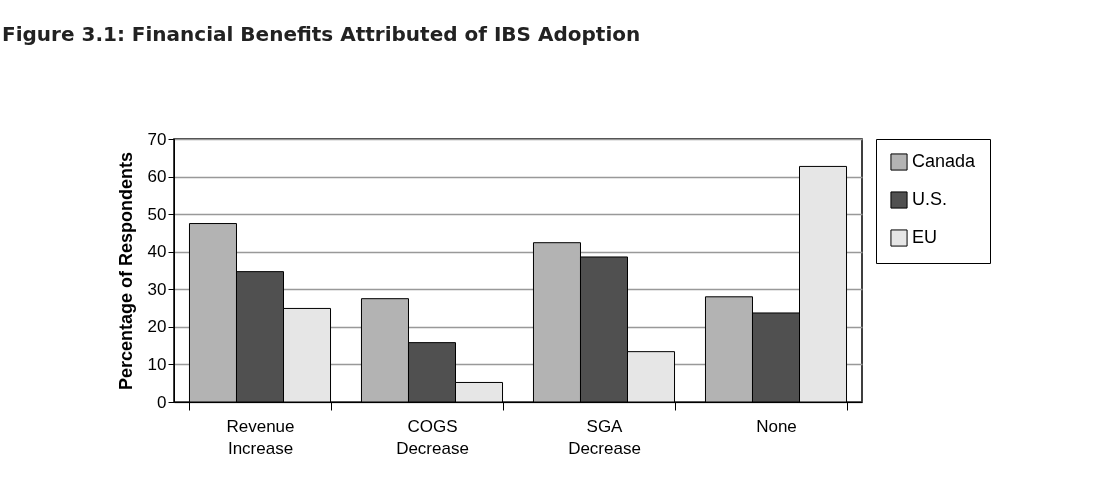 This screenshot has width=1109, height=495. I want to click on x-tick-label: None, so click(776, 426).